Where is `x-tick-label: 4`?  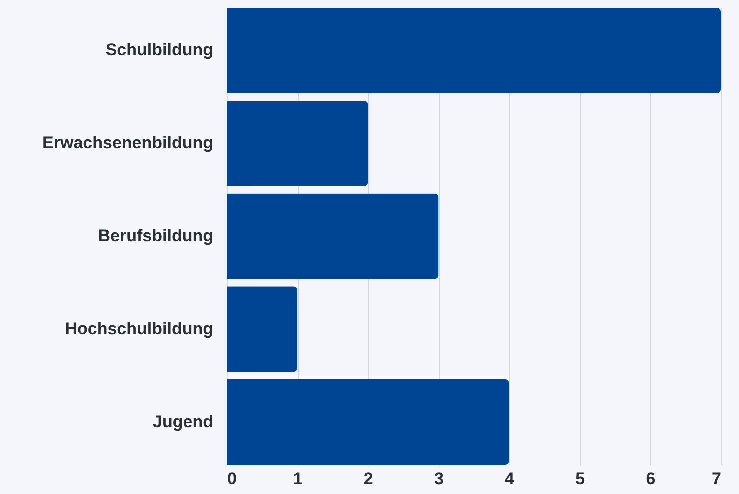
x-tick-label: 4 is located at coordinates (510, 479).